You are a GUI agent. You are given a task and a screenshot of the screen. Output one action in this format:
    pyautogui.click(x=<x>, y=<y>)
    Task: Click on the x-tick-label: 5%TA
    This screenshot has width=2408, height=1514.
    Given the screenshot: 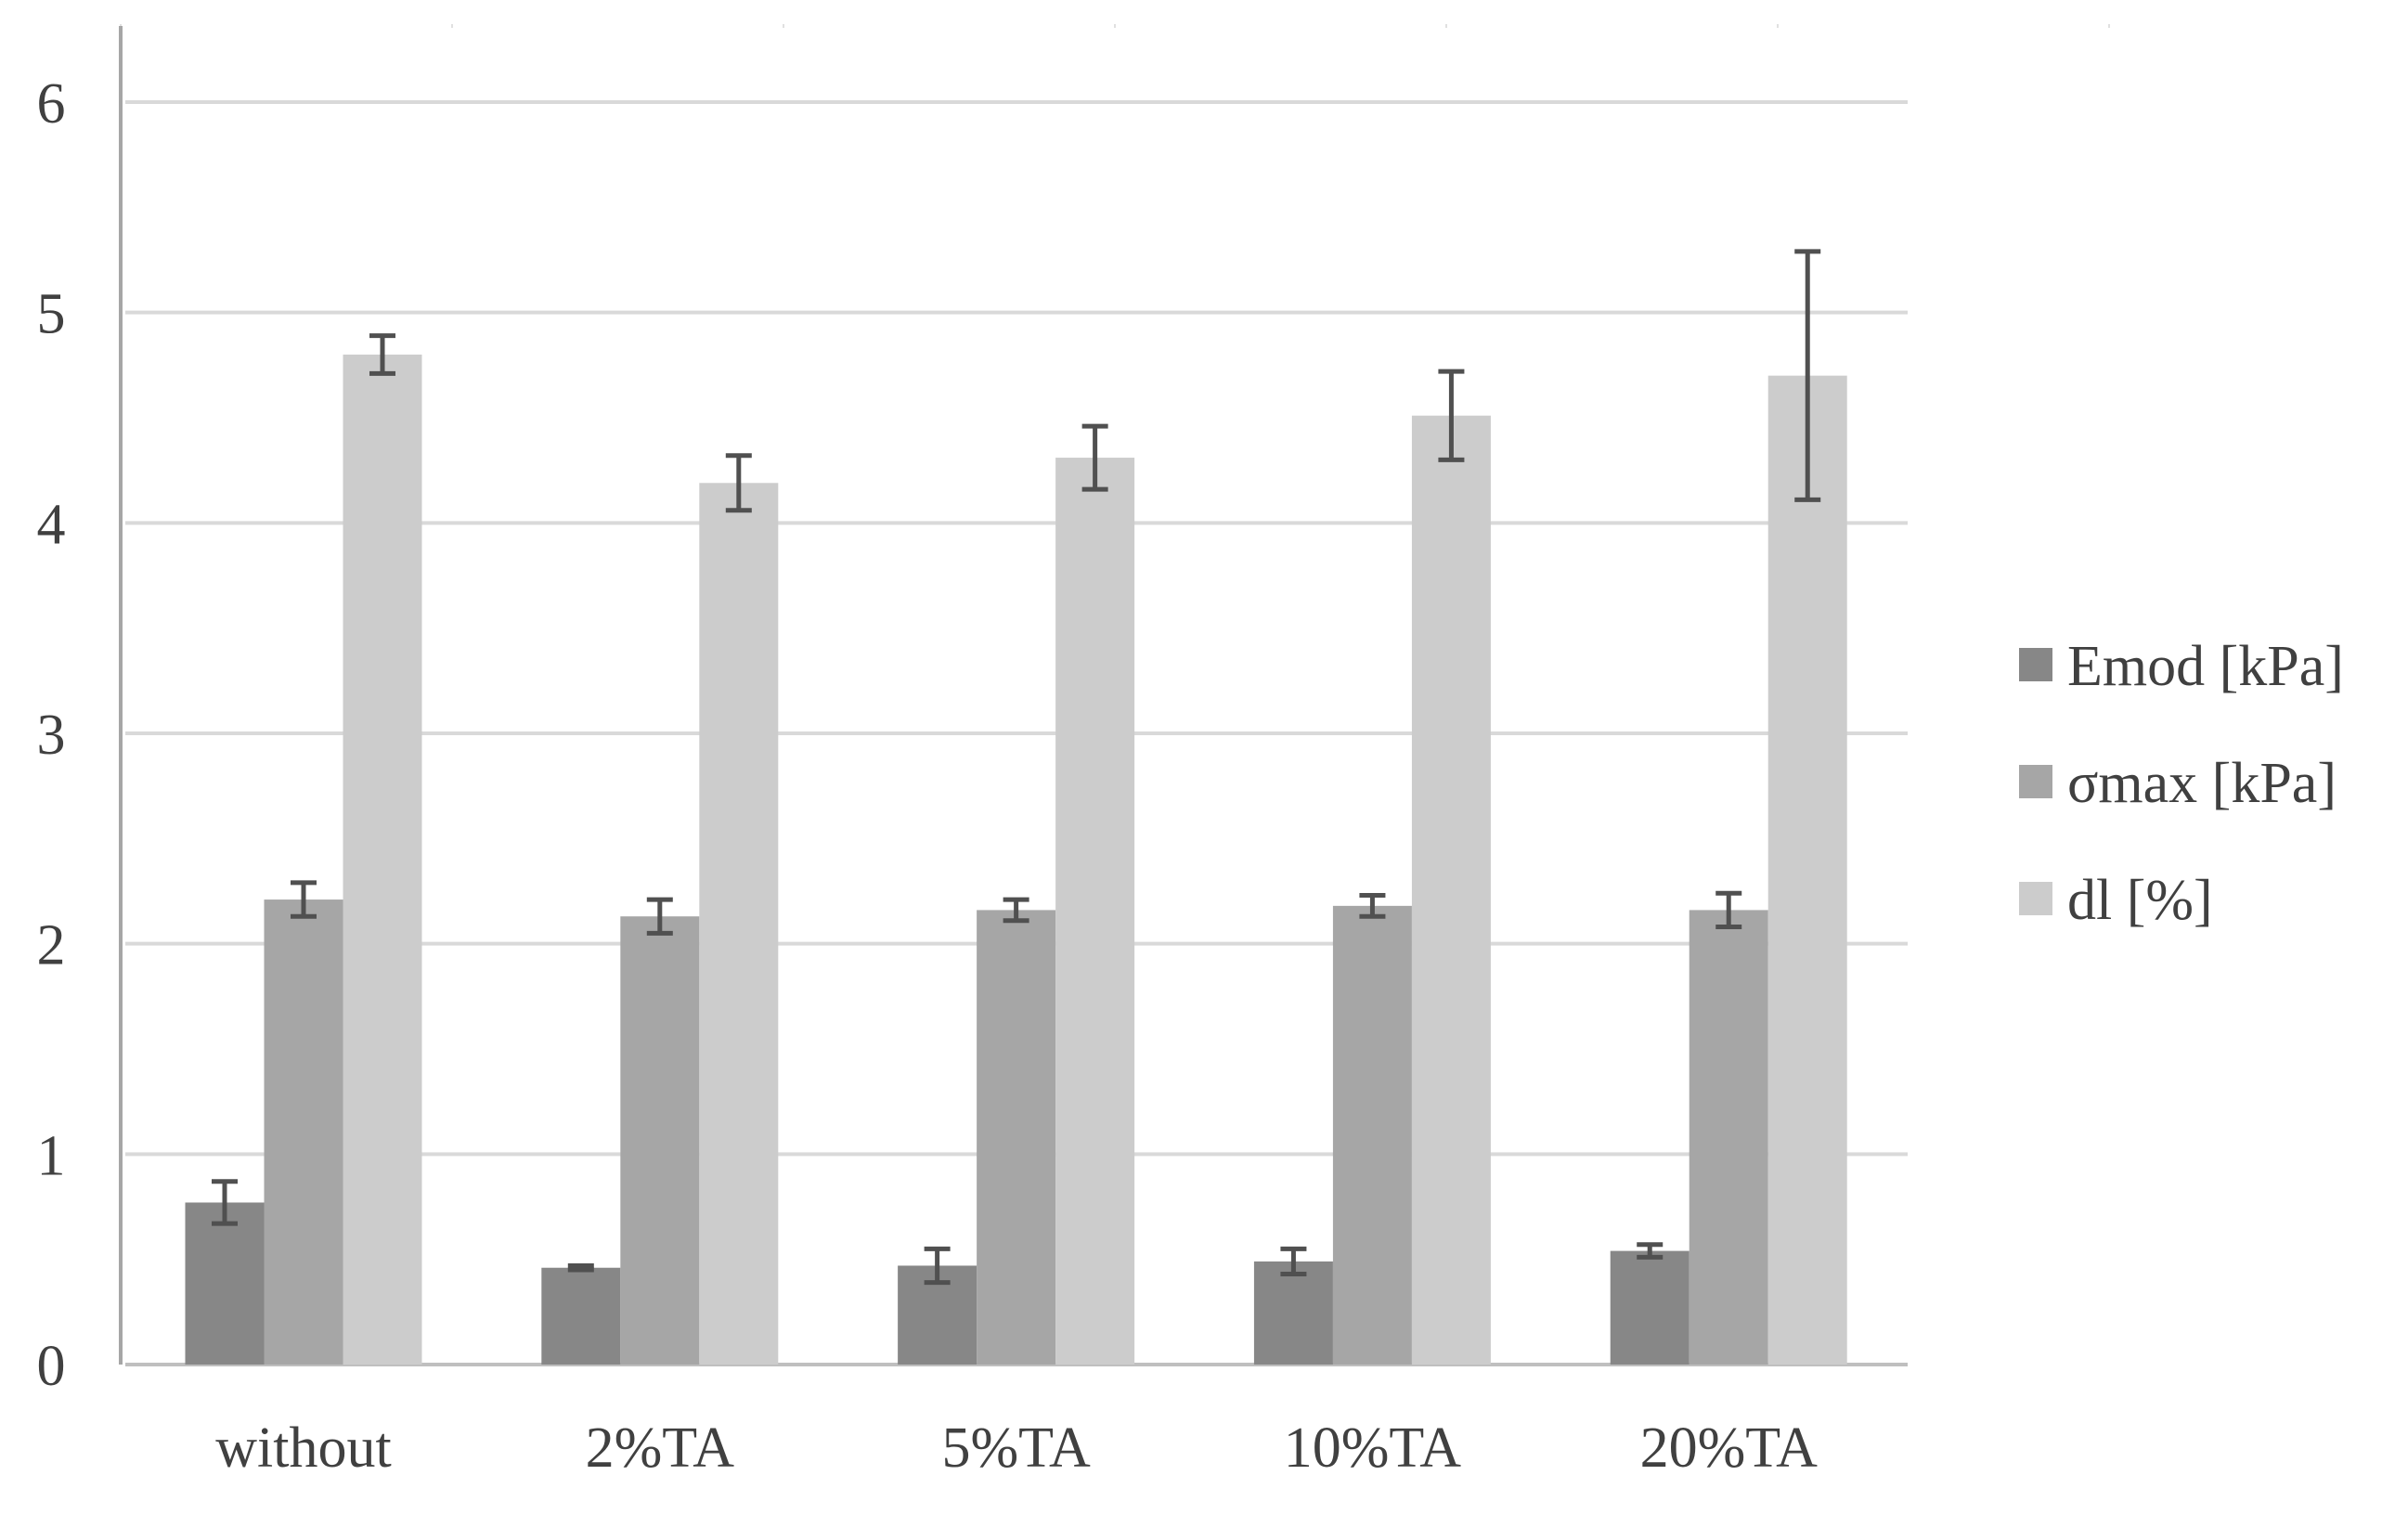 What is the action you would take?
    pyautogui.click(x=1016, y=1449)
    